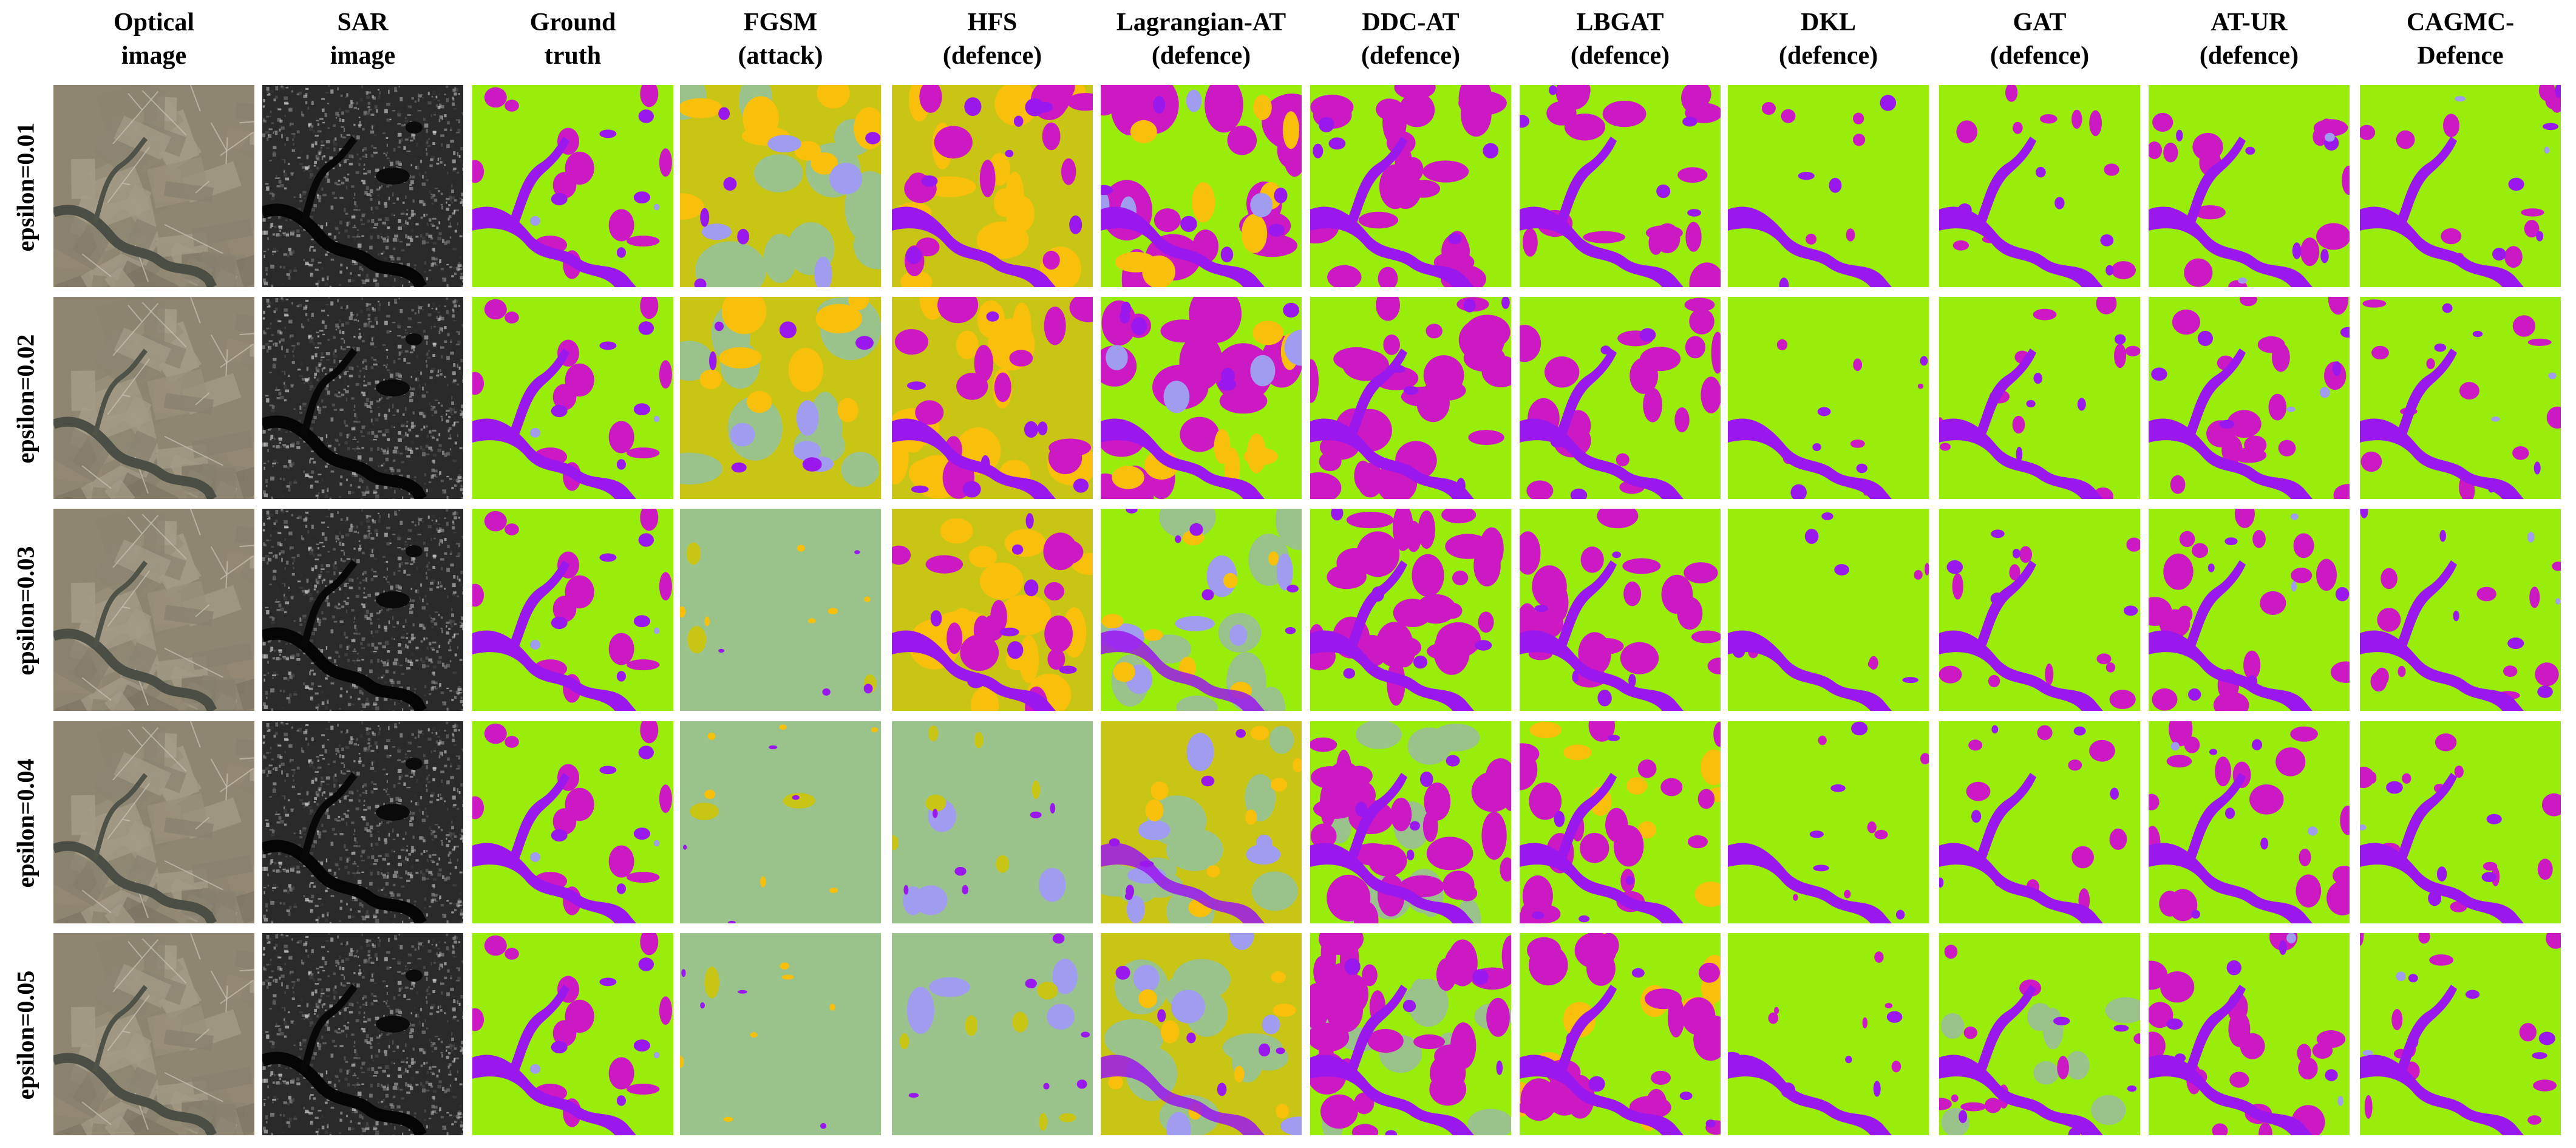 The height and width of the screenshot is (1148, 2576). I want to click on tile-atur-row4, so click(2249, 822).